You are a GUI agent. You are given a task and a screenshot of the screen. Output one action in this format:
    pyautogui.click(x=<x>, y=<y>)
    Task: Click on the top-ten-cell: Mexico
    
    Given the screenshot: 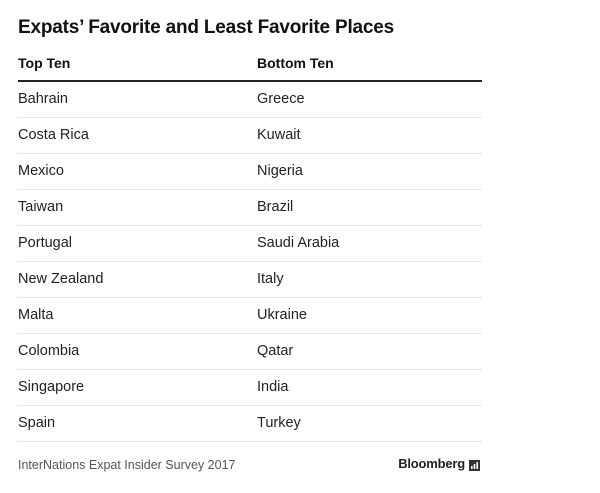 What is the action you would take?
    pyautogui.click(x=41, y=171)
    